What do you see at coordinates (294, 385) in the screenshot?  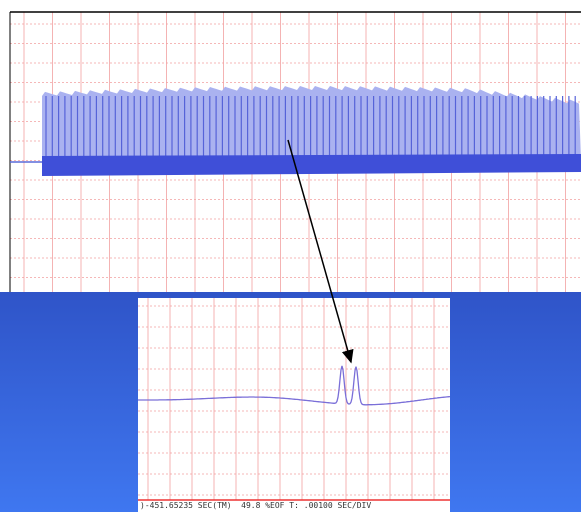 I see `inset-trace` at bounding box center [294, 385].